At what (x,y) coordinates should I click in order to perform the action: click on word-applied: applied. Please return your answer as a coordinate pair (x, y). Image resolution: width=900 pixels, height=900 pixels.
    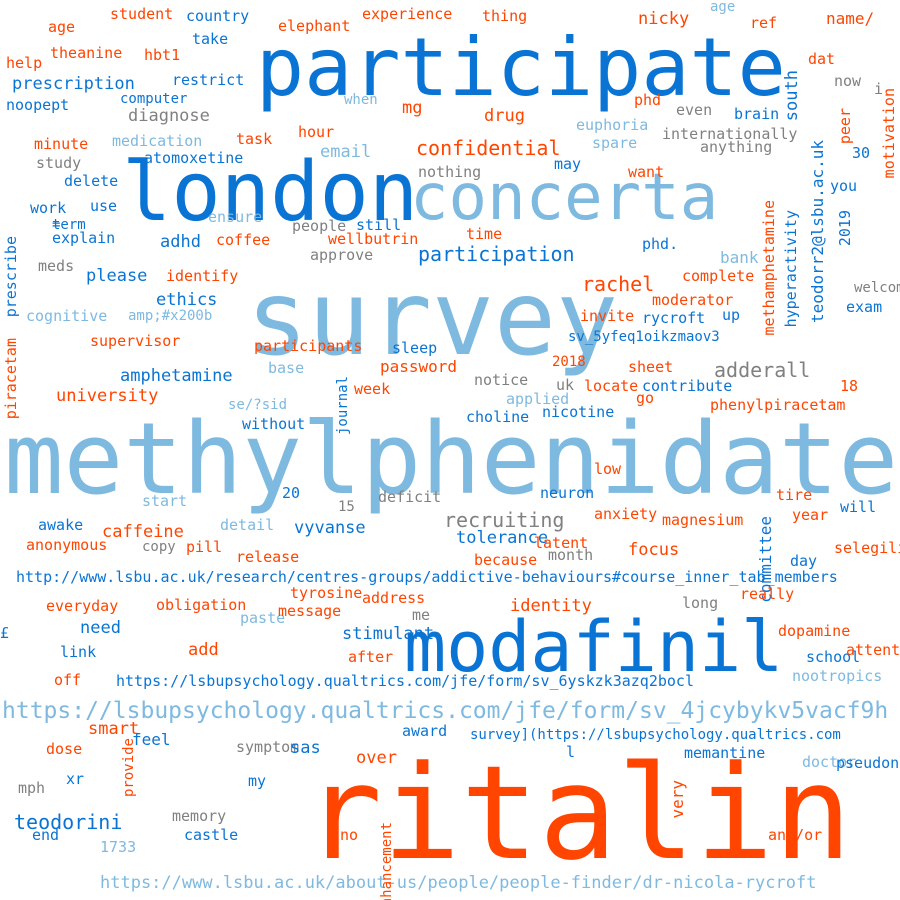
    Looking at the image, I should click on (538, 399).